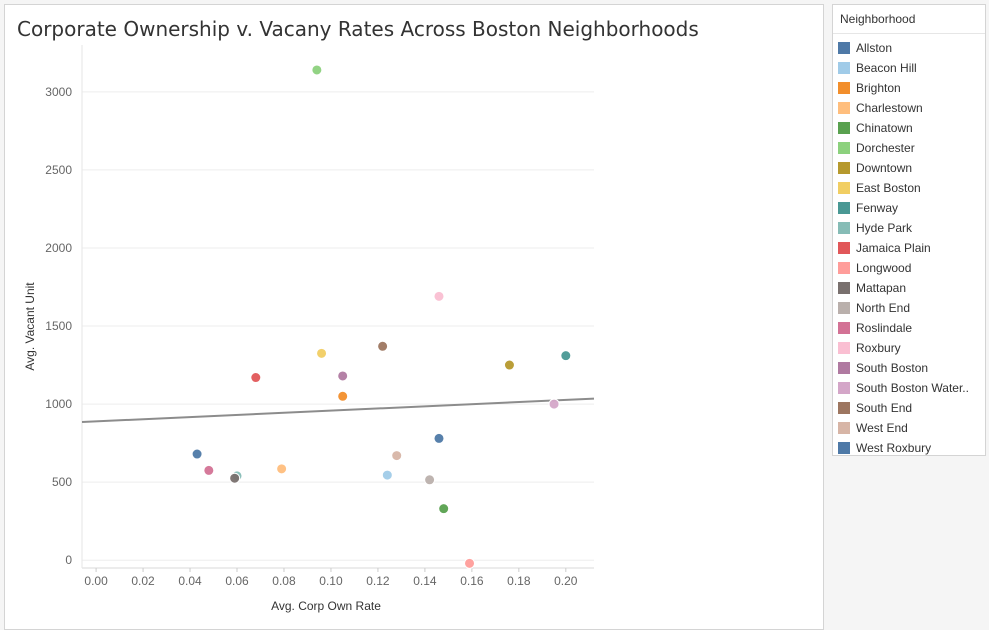 Image resolution: width=989 pixels, height=630 pixels. What do you see at coordinates (519, 581) in the screenshot?
I see `x-tick-label: 0.18` at bounding box center [519, 581].